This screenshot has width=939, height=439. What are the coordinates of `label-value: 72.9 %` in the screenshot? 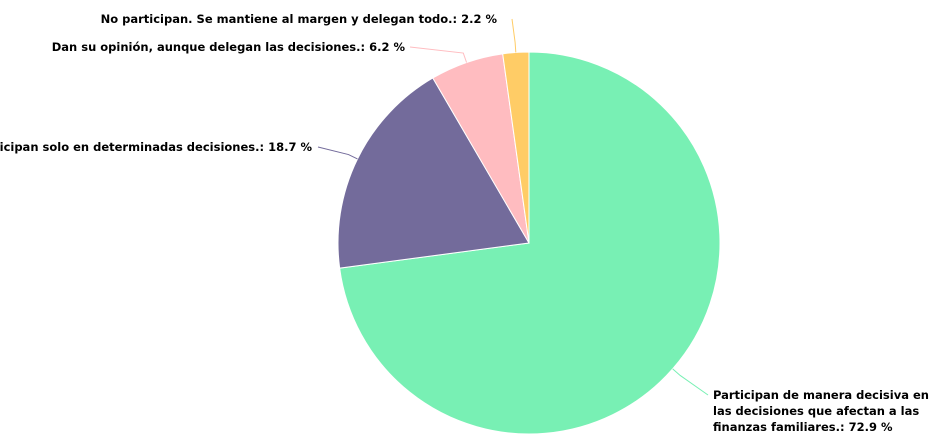 It's located at (870, 427).